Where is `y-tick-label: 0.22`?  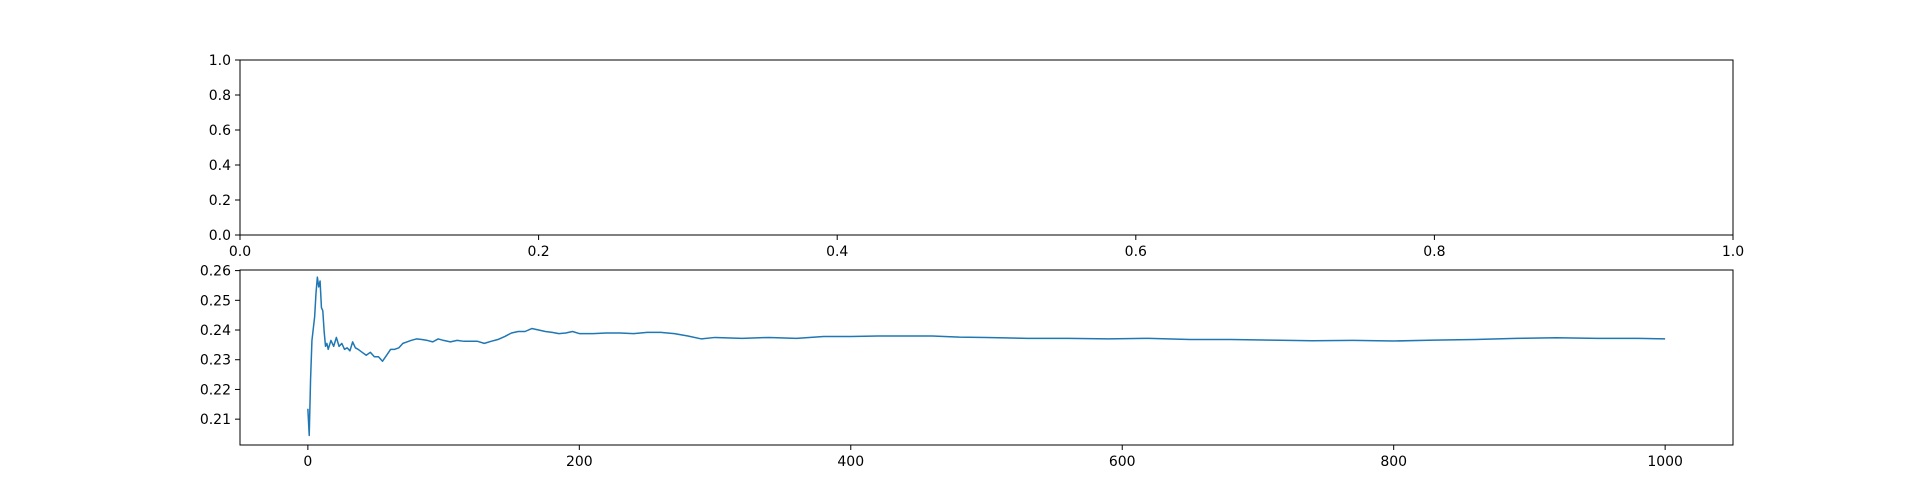
y-tick-label: 0.22 is located at coordinates (215, 390).